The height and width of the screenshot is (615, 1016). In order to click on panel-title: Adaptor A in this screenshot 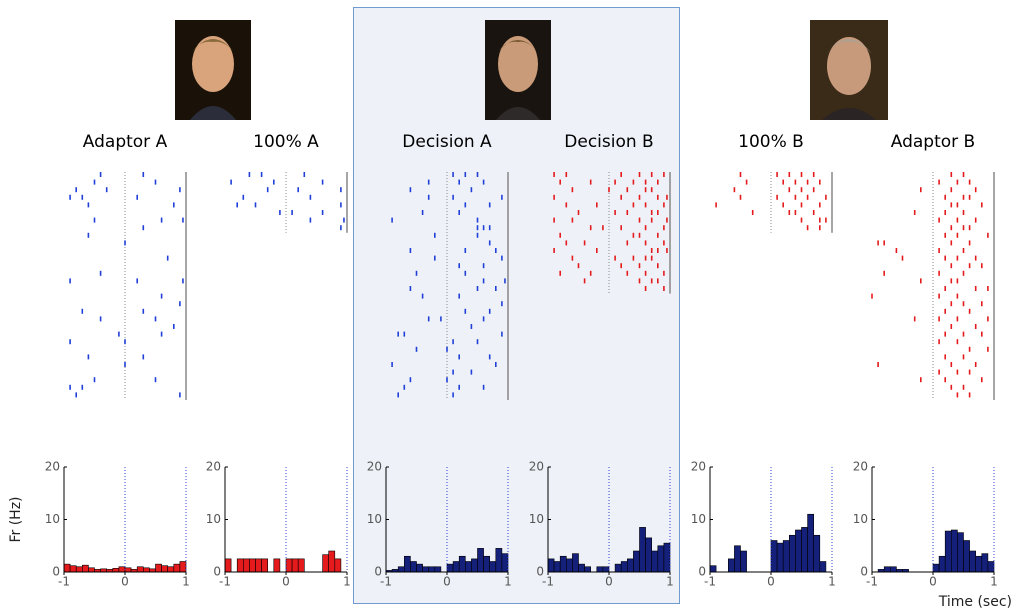, I will do `click(125, 142)`.